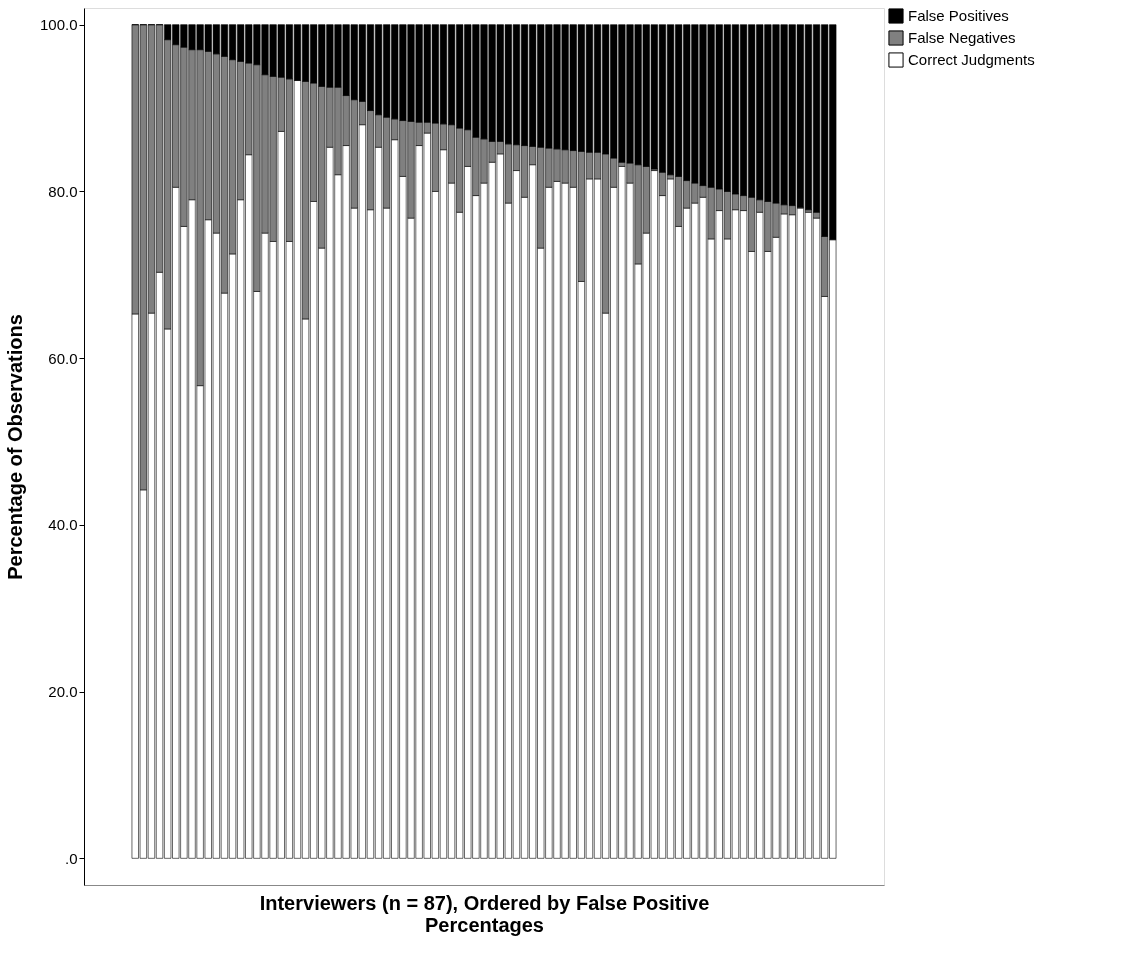  Describe the element at coordinates (58, 25) in the screenshot. I see `y-tick-label: 100.0` at that location.